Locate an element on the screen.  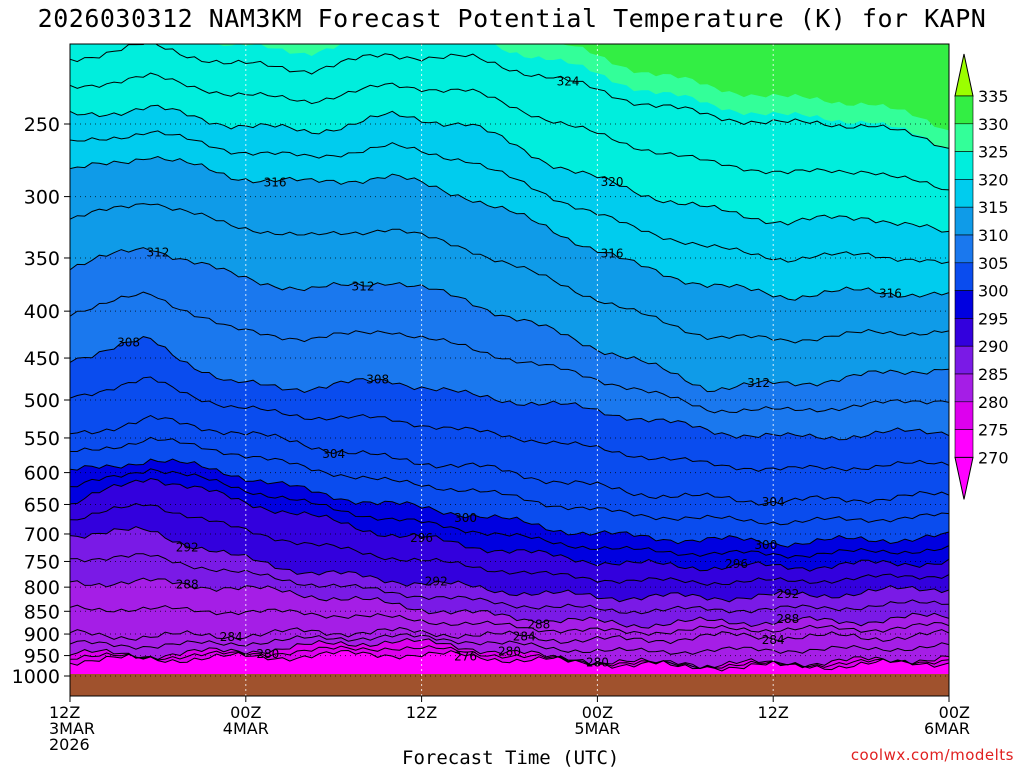
colorbar-top-arrow is located at coordinates (964, 75).